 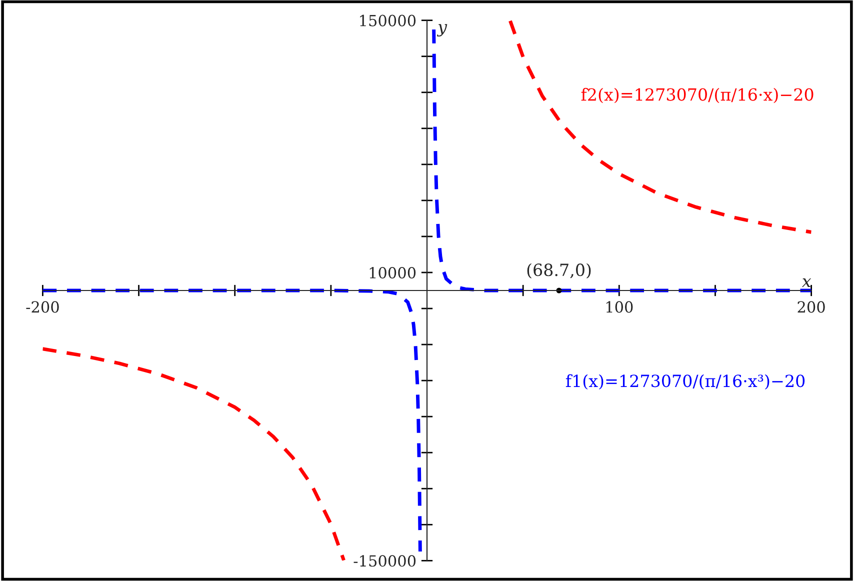 I want to click on x-tick-label: 200, so click(x=811, y=307).